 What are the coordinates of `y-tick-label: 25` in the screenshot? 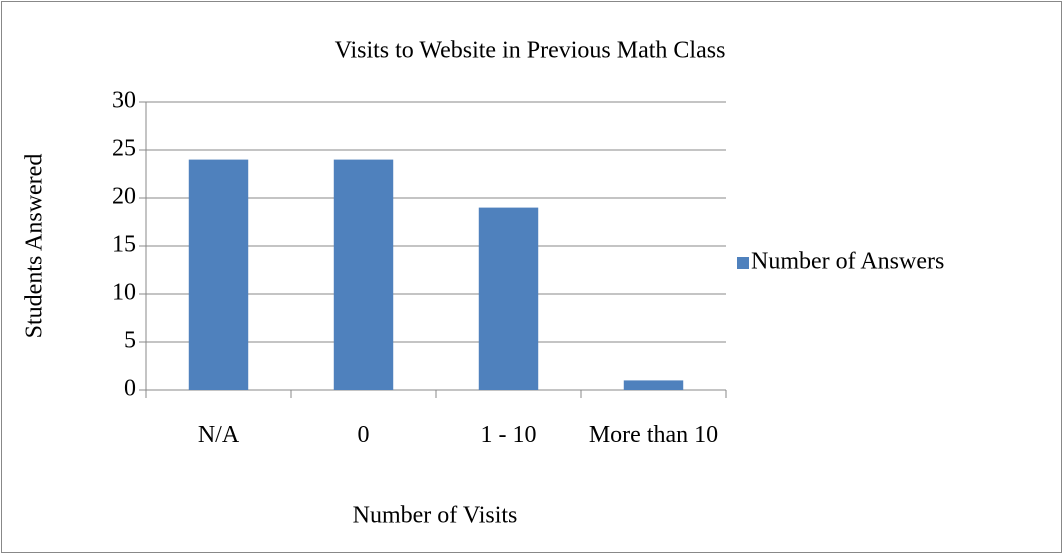 It's located at (124, 149).